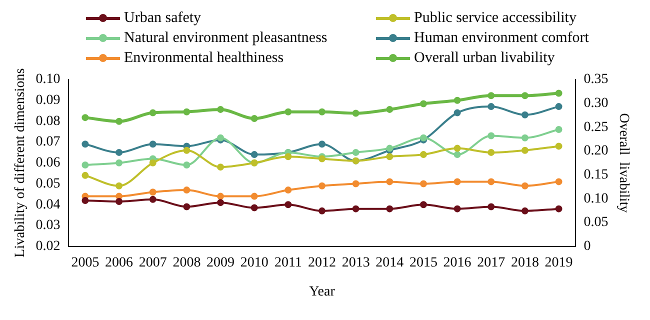 This screenshot has width=650, height=320. Describe the element at coordinates (596, 80) in the screenshot. I see `y2-tick-label: 0.35` at that location.